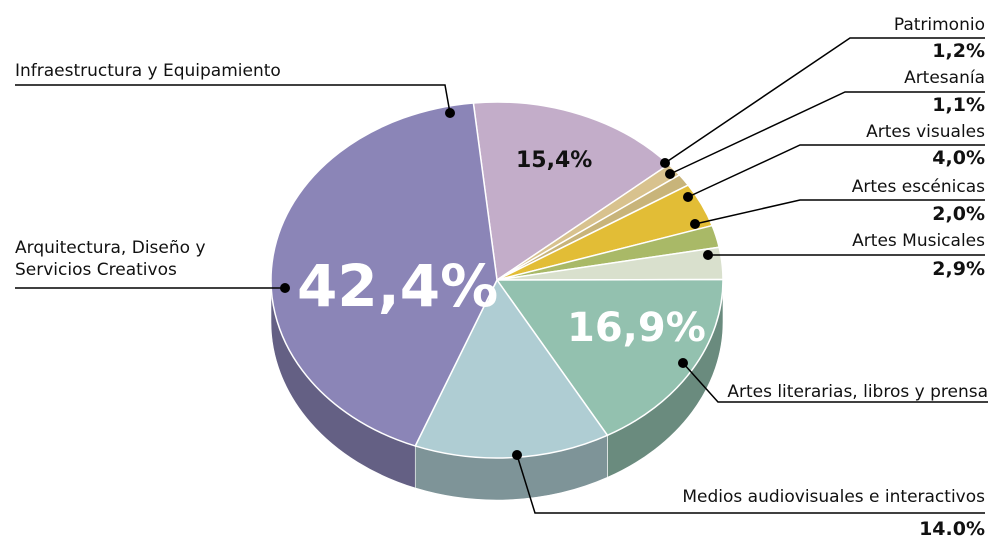 The image size is (992, 540). What do you see at coordinates (554, 160) in the screenshot?
I see `value-label: 15,4%` at bounding box center [554, 160].